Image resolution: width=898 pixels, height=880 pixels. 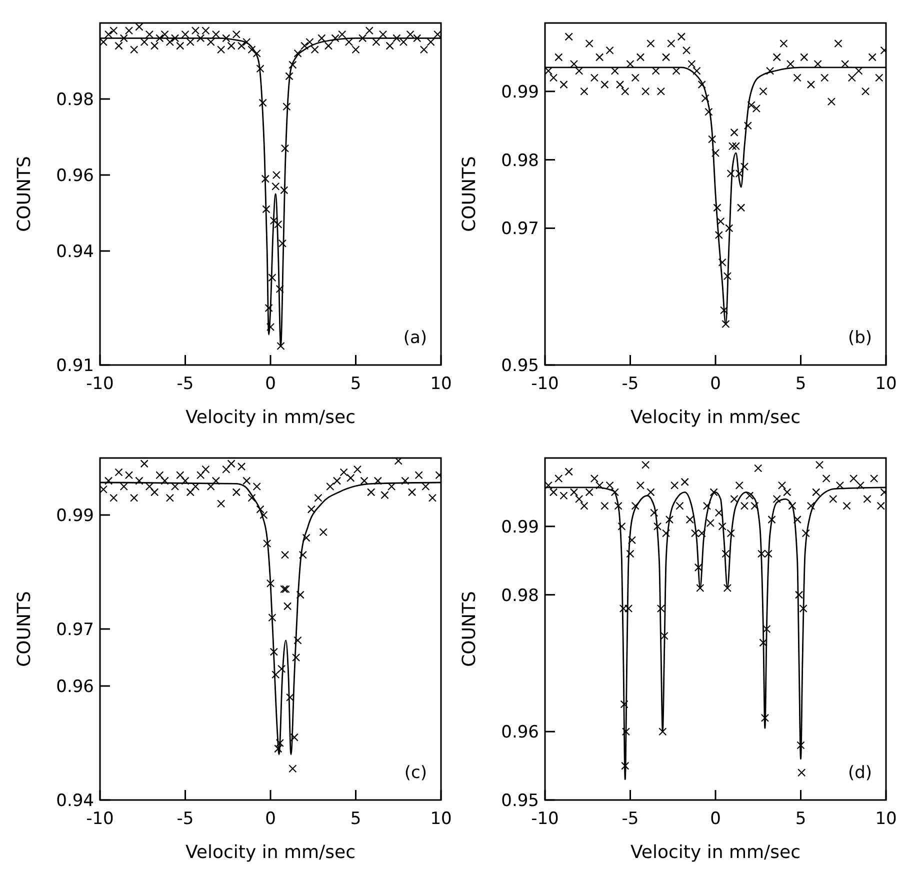 I want to click on annotation: (a), so click(x=415, y=338).